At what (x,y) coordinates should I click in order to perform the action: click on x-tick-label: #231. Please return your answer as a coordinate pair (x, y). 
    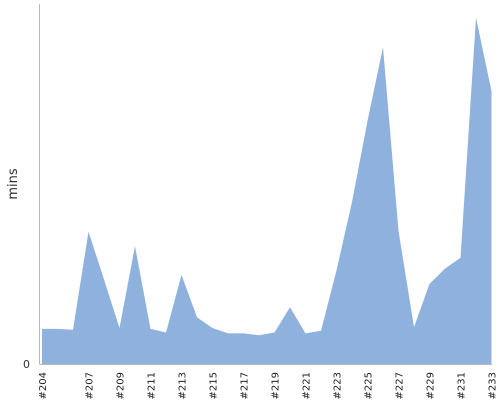
    Looking at the image, I should click on (462, 385).